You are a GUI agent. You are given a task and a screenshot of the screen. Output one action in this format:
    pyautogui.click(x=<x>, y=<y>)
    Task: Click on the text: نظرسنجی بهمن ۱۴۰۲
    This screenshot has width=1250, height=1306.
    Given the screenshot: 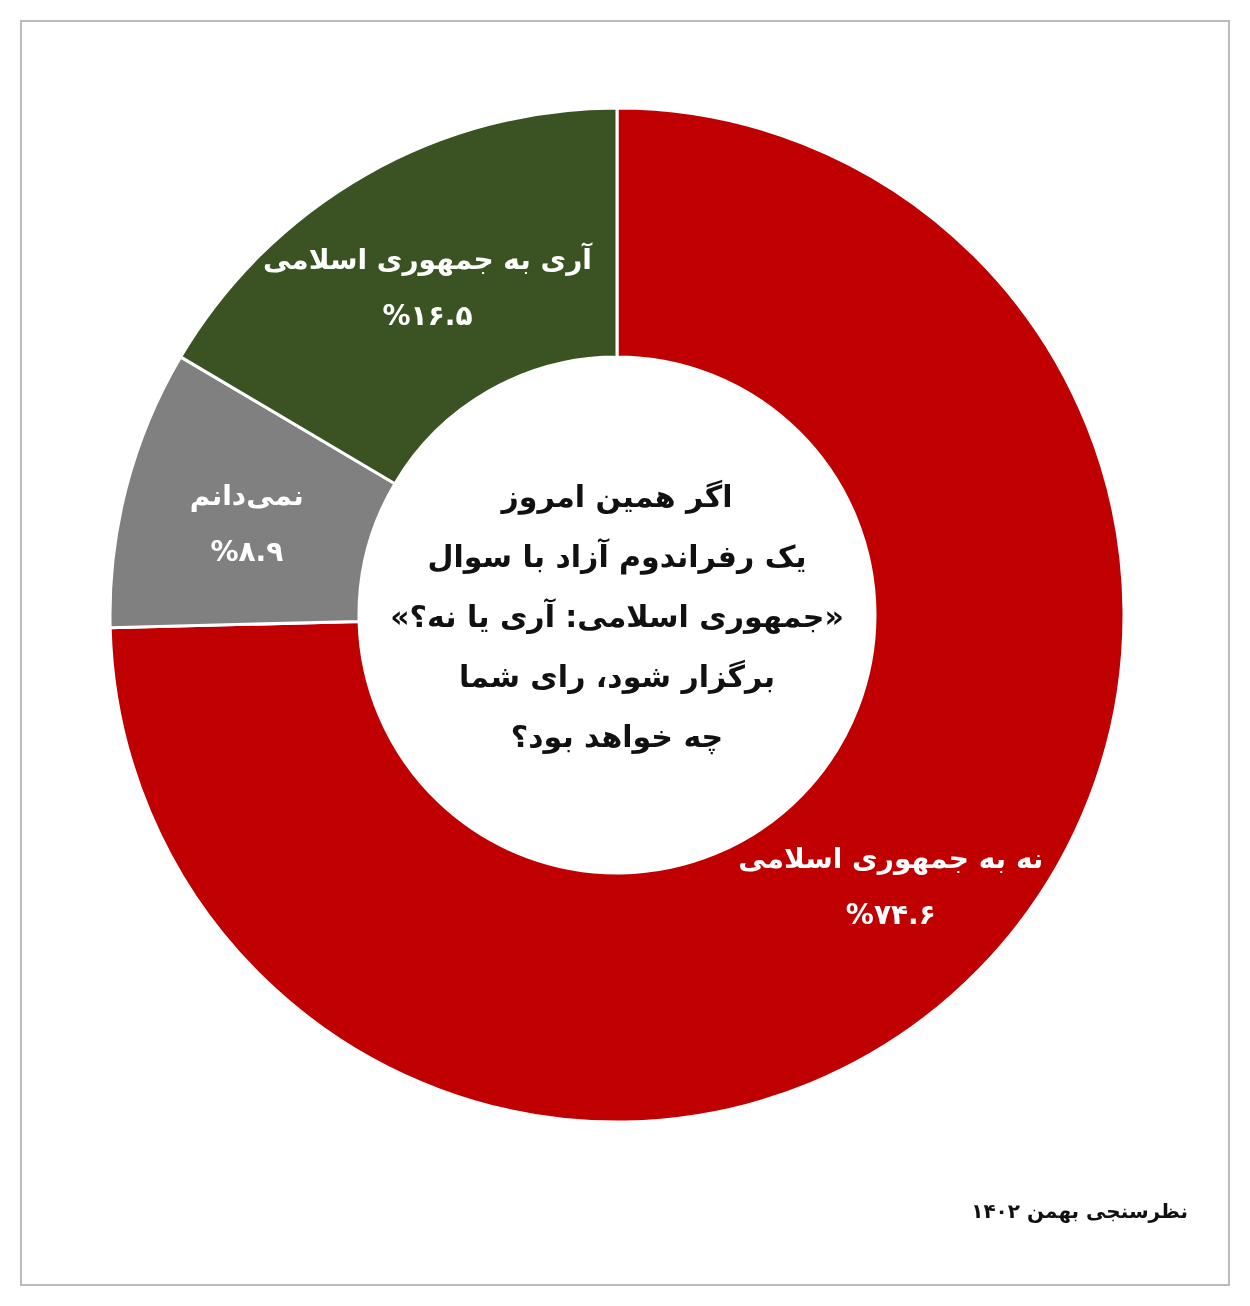 What is the action you would take?
    pyautogui.click(x=1079, y=1211)
    